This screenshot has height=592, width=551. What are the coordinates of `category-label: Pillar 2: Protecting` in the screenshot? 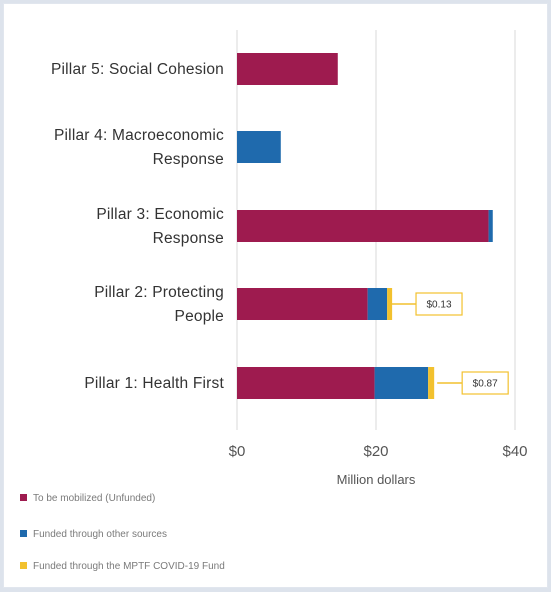 It's located at (159, 292).